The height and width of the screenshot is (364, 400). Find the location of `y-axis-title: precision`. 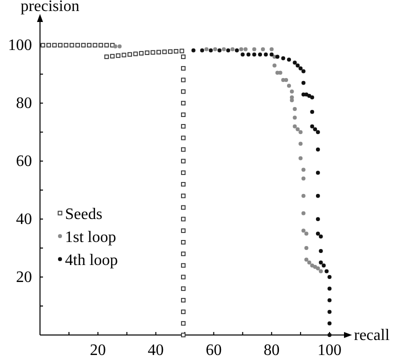

y-axis-title: precision is located at coordinates (50, 7).